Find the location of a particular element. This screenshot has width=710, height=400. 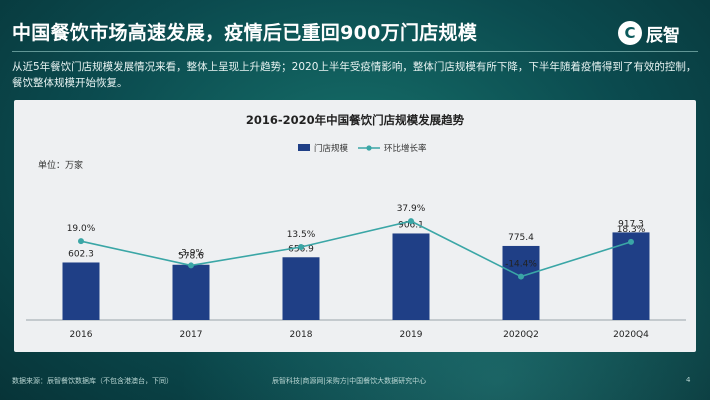

brand-logo: C 辰智 is located at coordinates (649, 33).